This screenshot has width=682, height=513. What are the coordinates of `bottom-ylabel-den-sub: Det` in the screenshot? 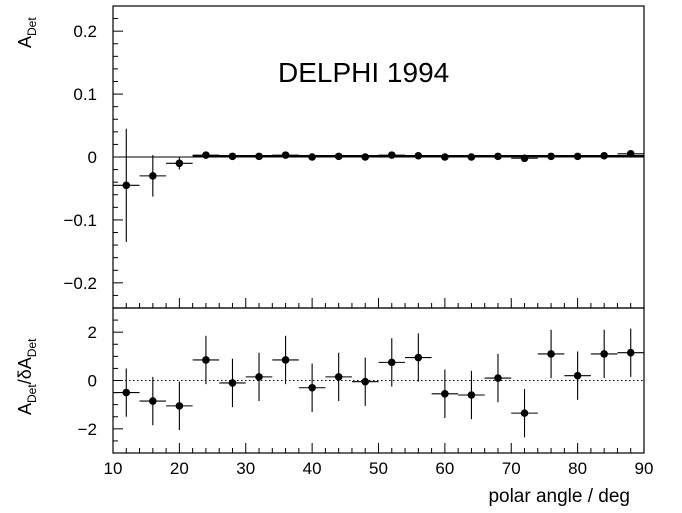 It's located at (32, 347).